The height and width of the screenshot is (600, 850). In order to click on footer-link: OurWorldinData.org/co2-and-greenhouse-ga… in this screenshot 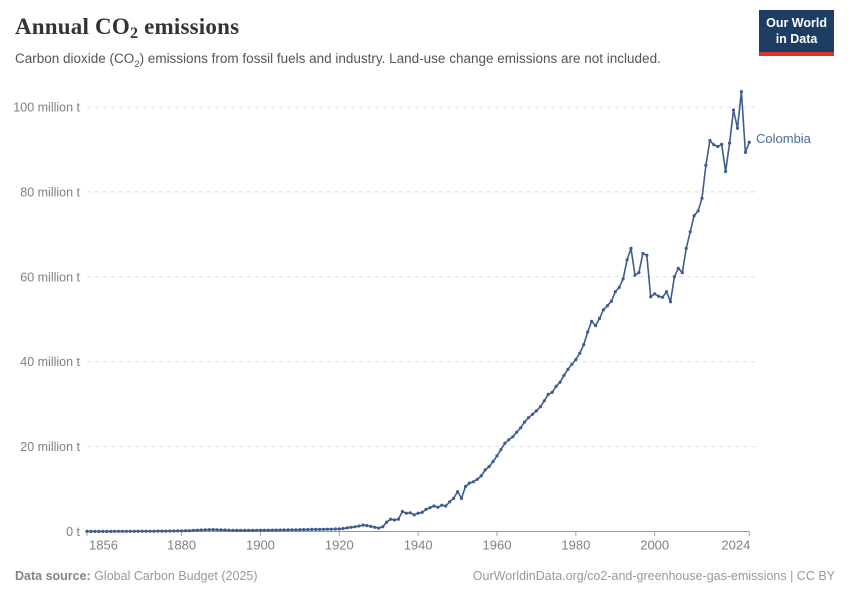, I will do `click(629, 576)`.